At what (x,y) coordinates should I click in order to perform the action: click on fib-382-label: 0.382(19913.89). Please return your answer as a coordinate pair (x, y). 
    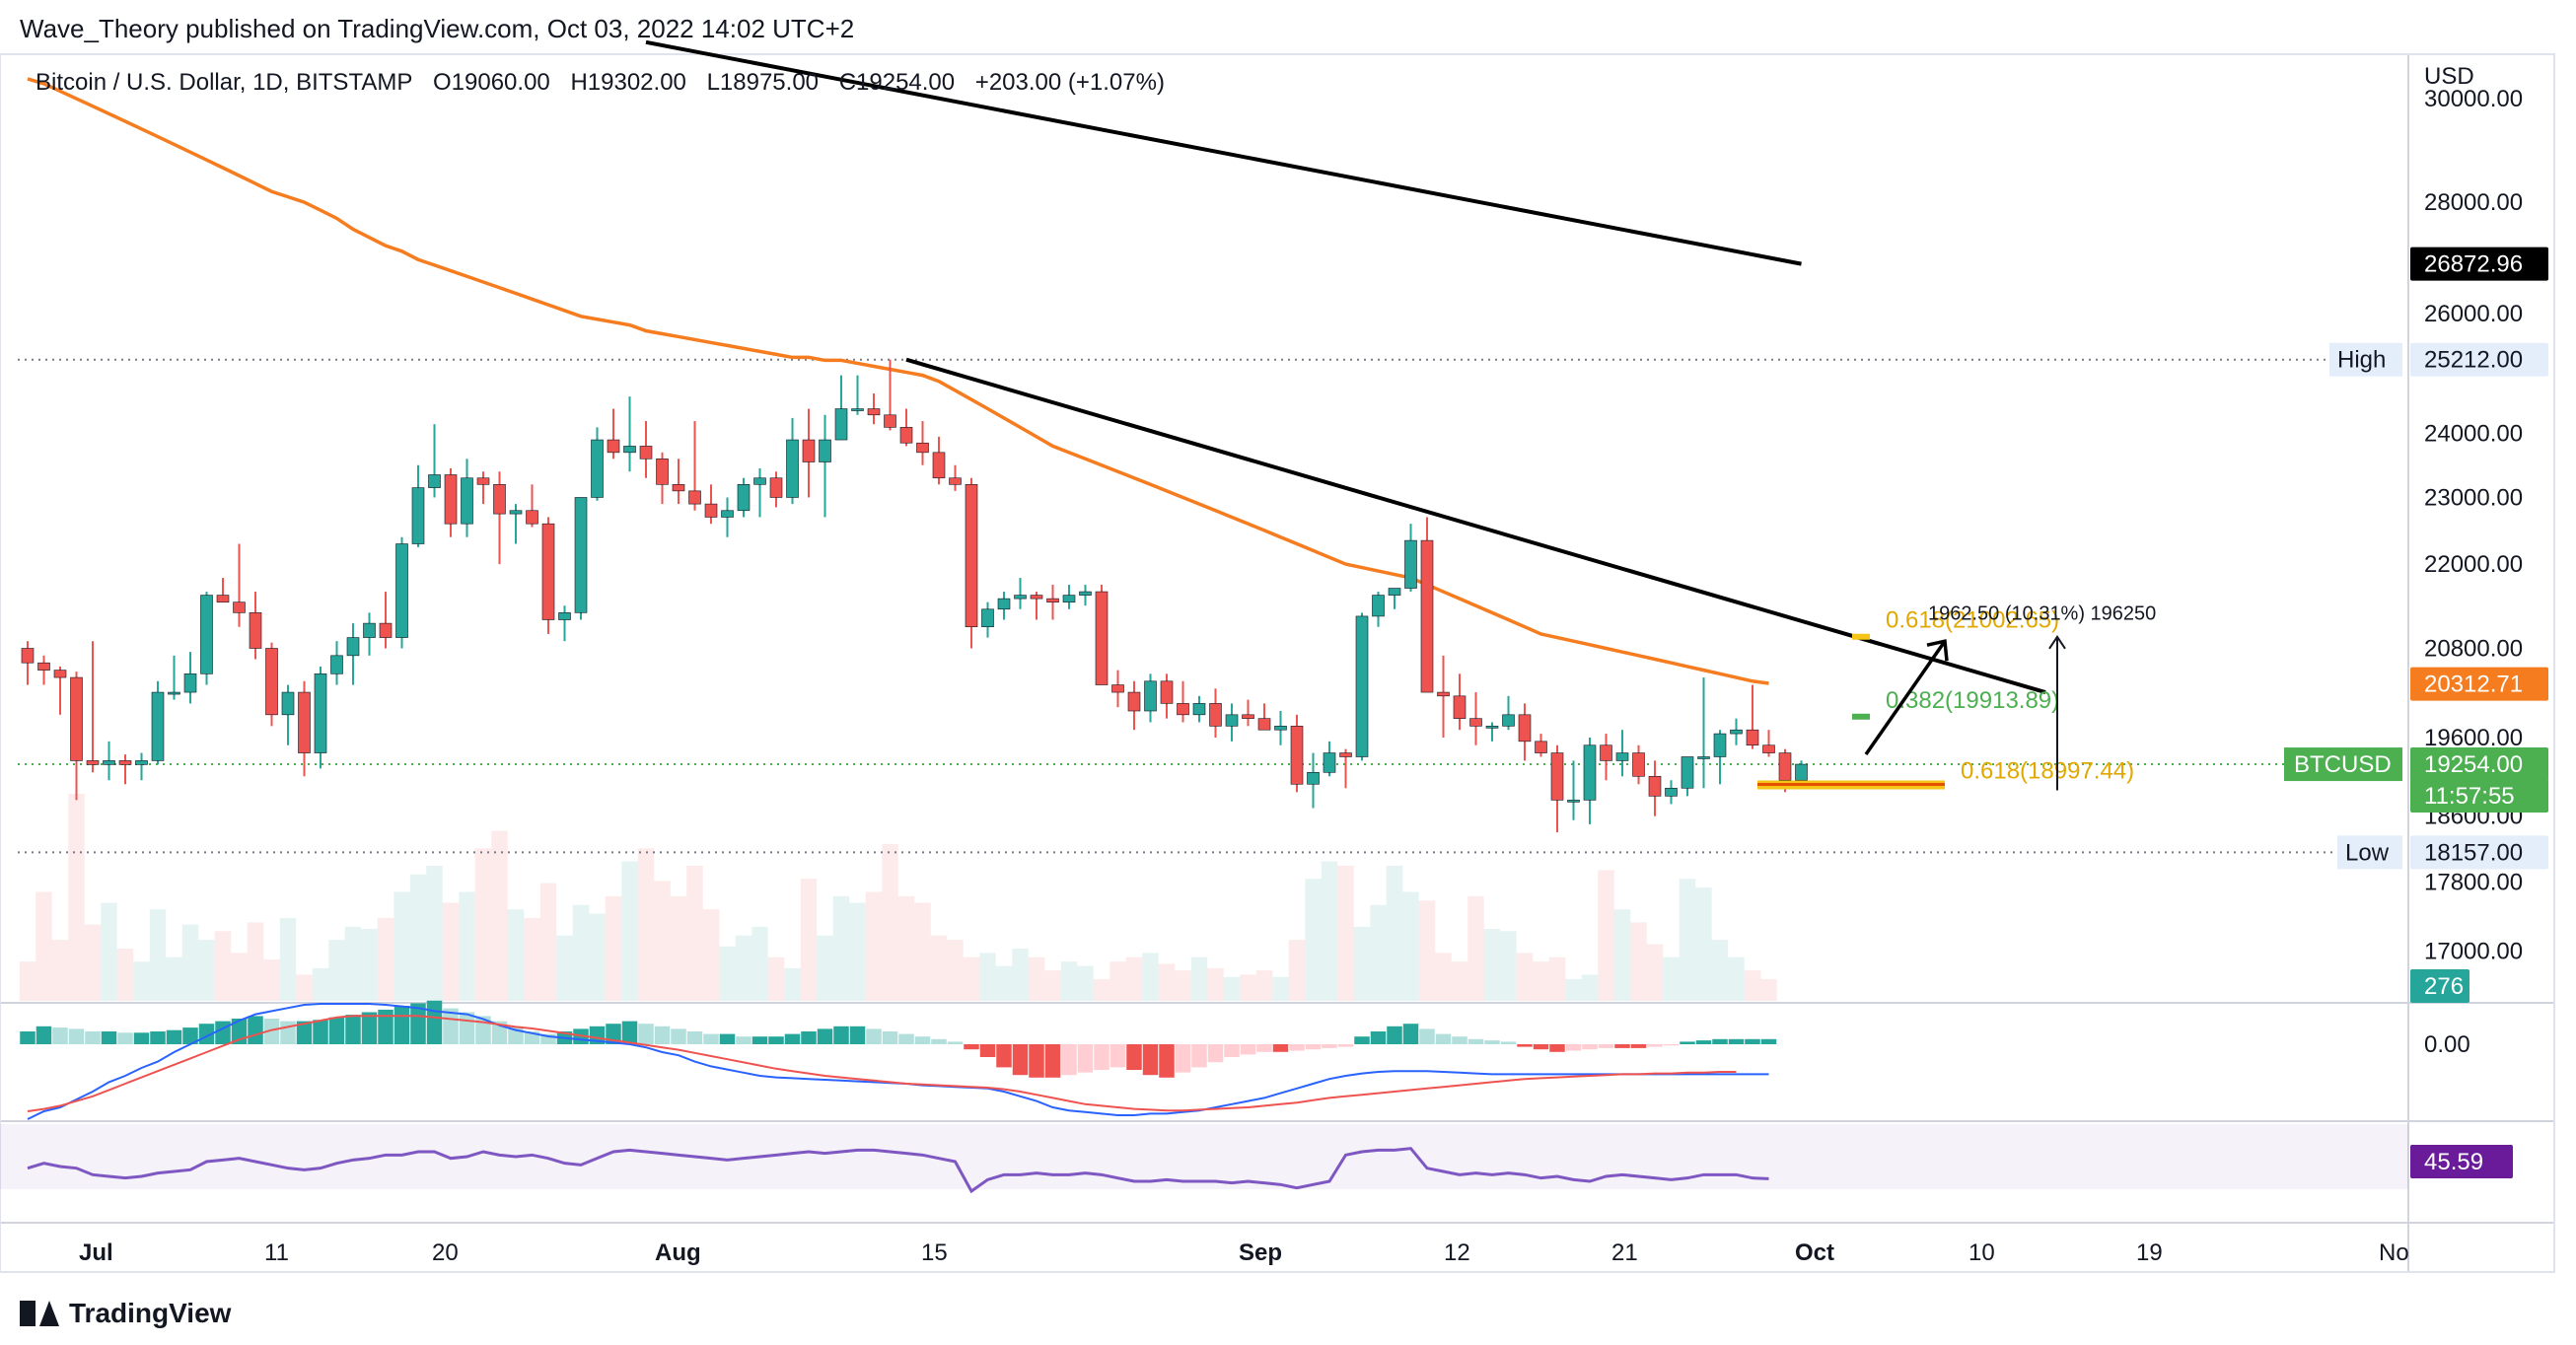
    Looking at the image, I should click on (1973, 700).